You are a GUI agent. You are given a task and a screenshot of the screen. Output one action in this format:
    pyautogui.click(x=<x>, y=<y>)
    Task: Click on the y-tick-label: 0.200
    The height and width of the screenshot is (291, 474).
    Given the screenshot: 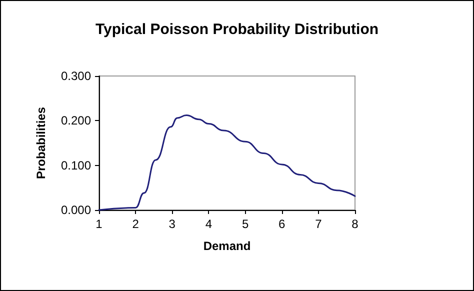 What is the action you would take?
    pyautogui.click(x=76, y=121)
    